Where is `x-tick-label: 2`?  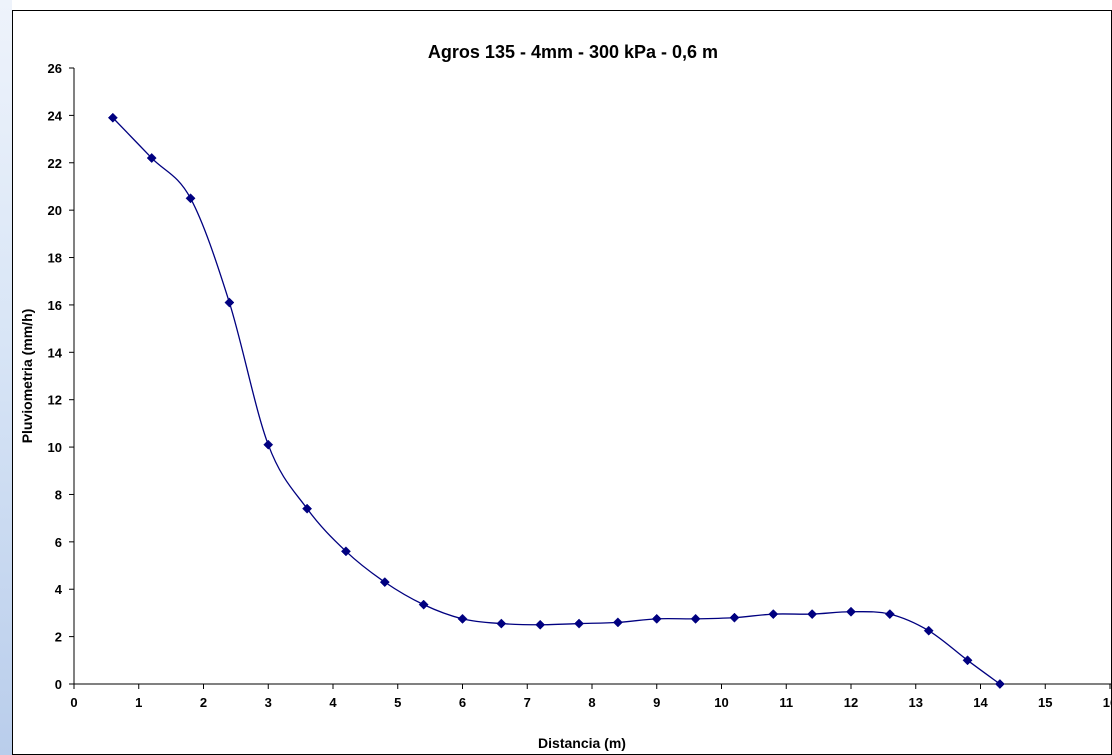 x-tick-label: 2 is located at coordinates (203, 702).